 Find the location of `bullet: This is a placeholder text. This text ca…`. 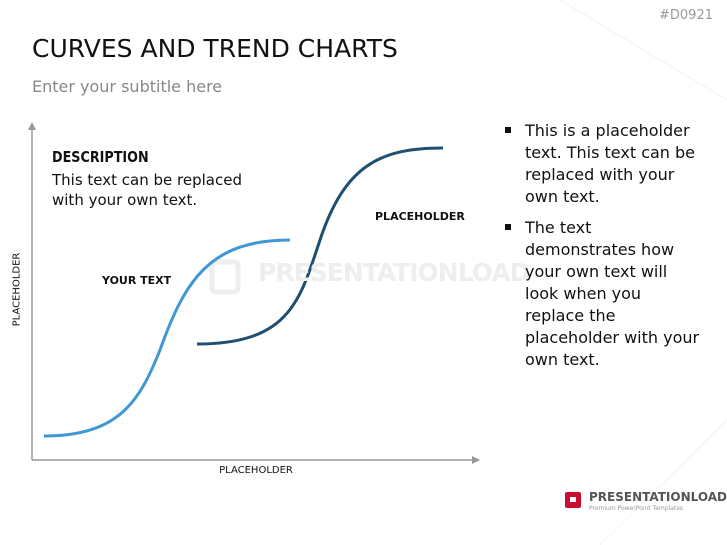

bullet: This is a placeholder text. This text ca… is located at coordinates (605, 164).